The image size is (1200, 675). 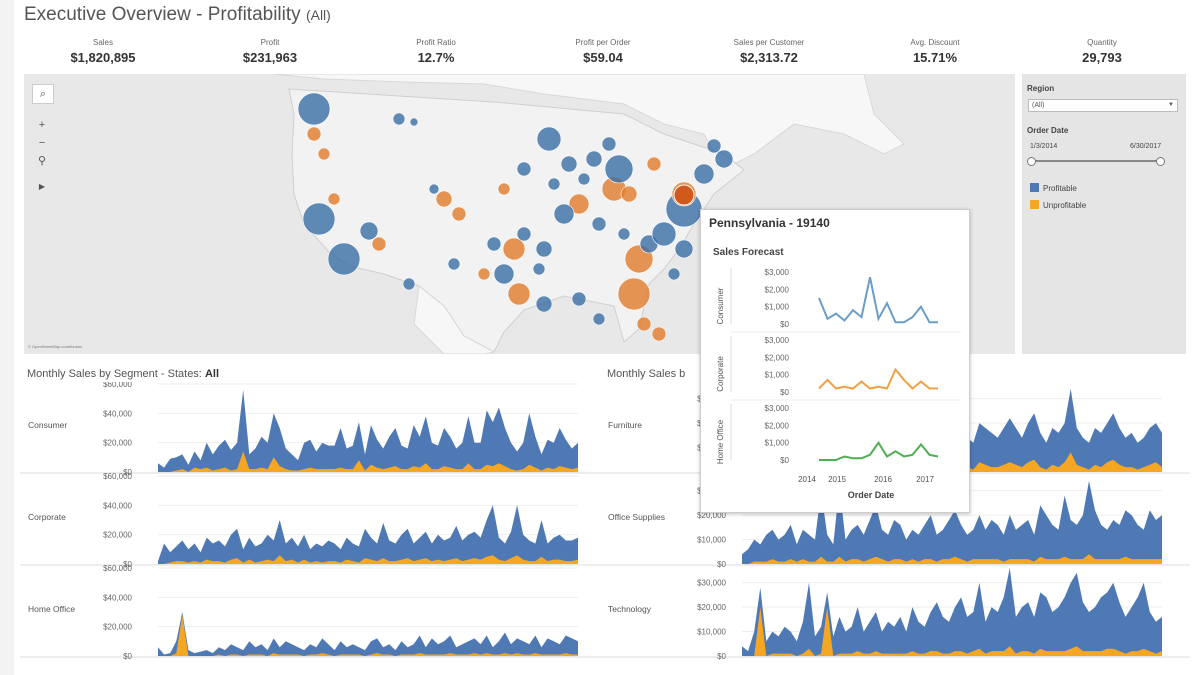 I want to click on axis-tick-label: $20,000, so click(x=117, y=535).